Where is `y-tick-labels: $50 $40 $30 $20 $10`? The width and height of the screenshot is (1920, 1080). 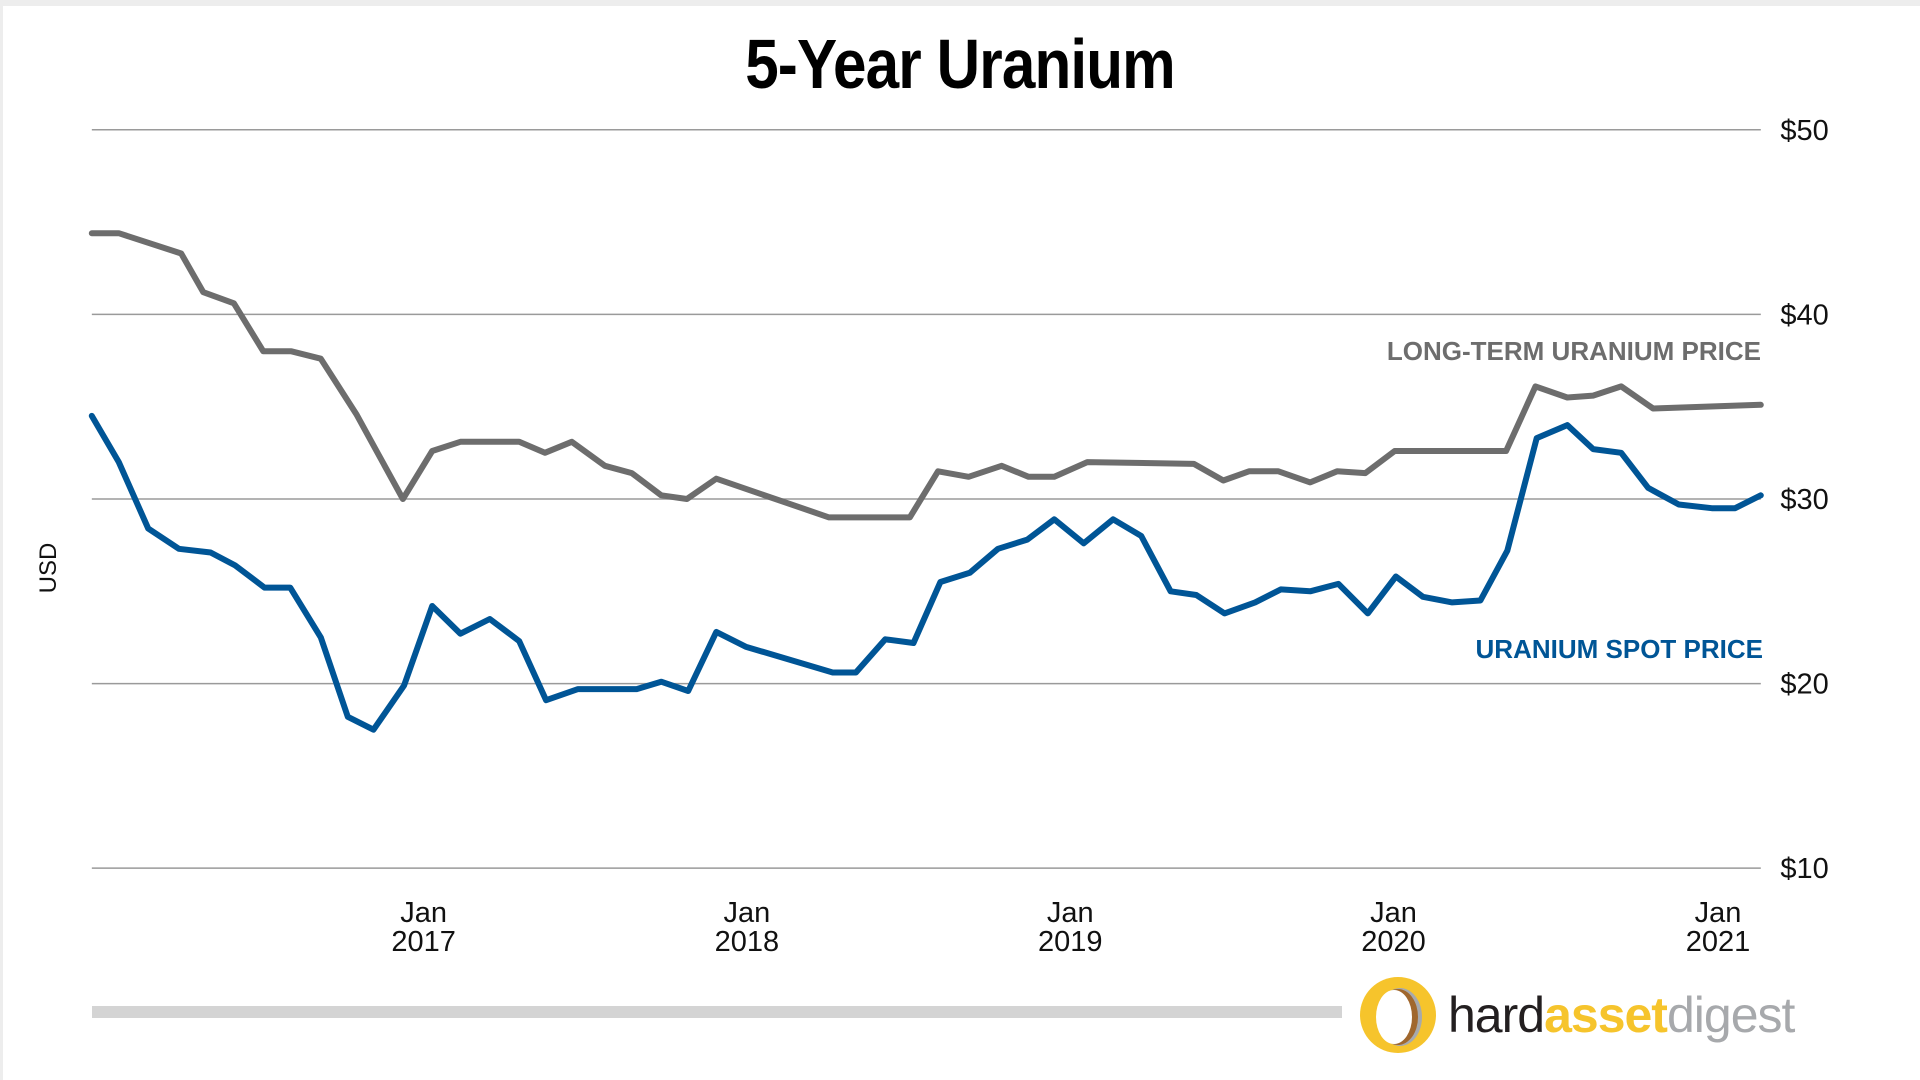
y-tick-labels: $50 $40 $30 $20 $10 is located at coordinates (1804, 500).